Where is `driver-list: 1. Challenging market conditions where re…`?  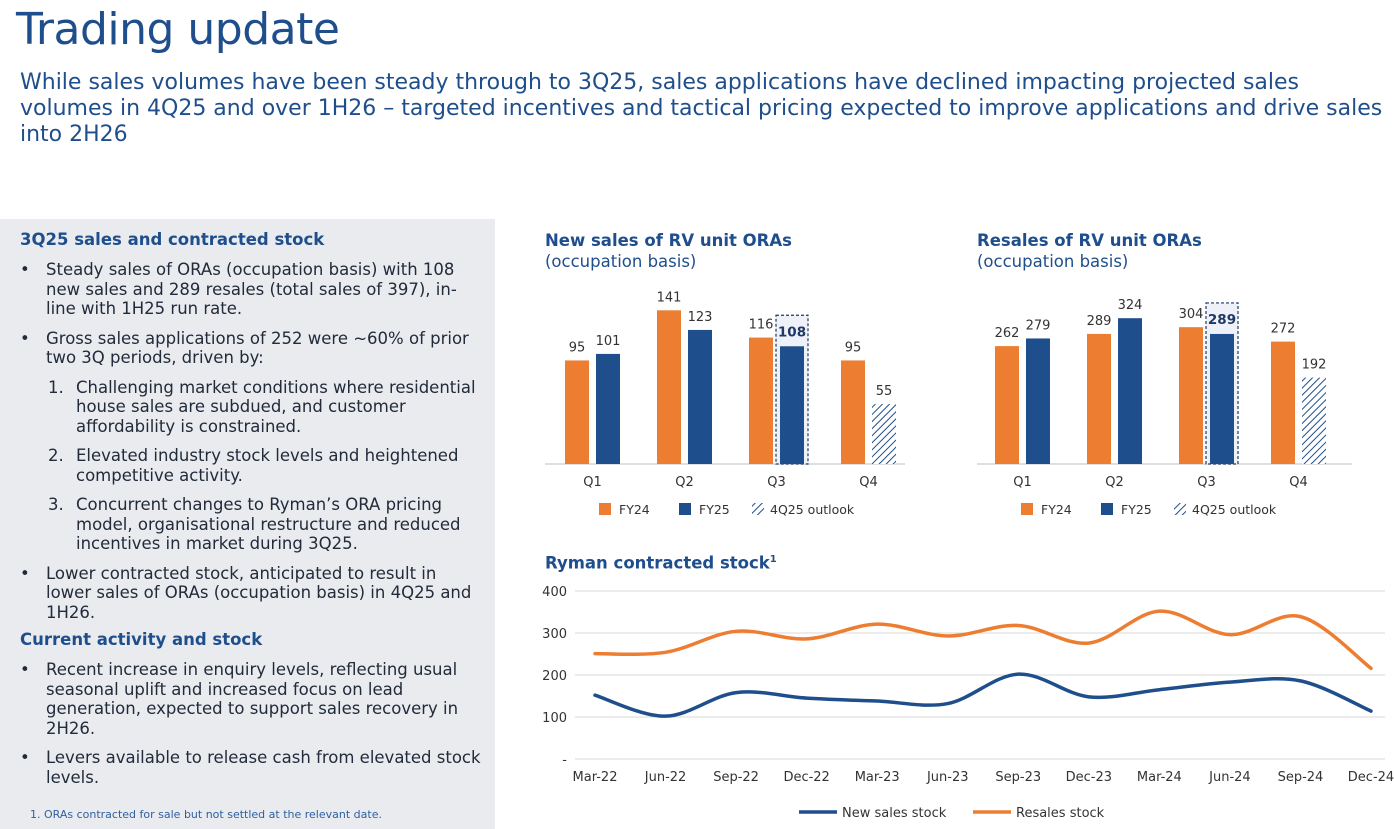 driver-list: 1. Challenging market conditions where re… is located at coordinates (266, 466).